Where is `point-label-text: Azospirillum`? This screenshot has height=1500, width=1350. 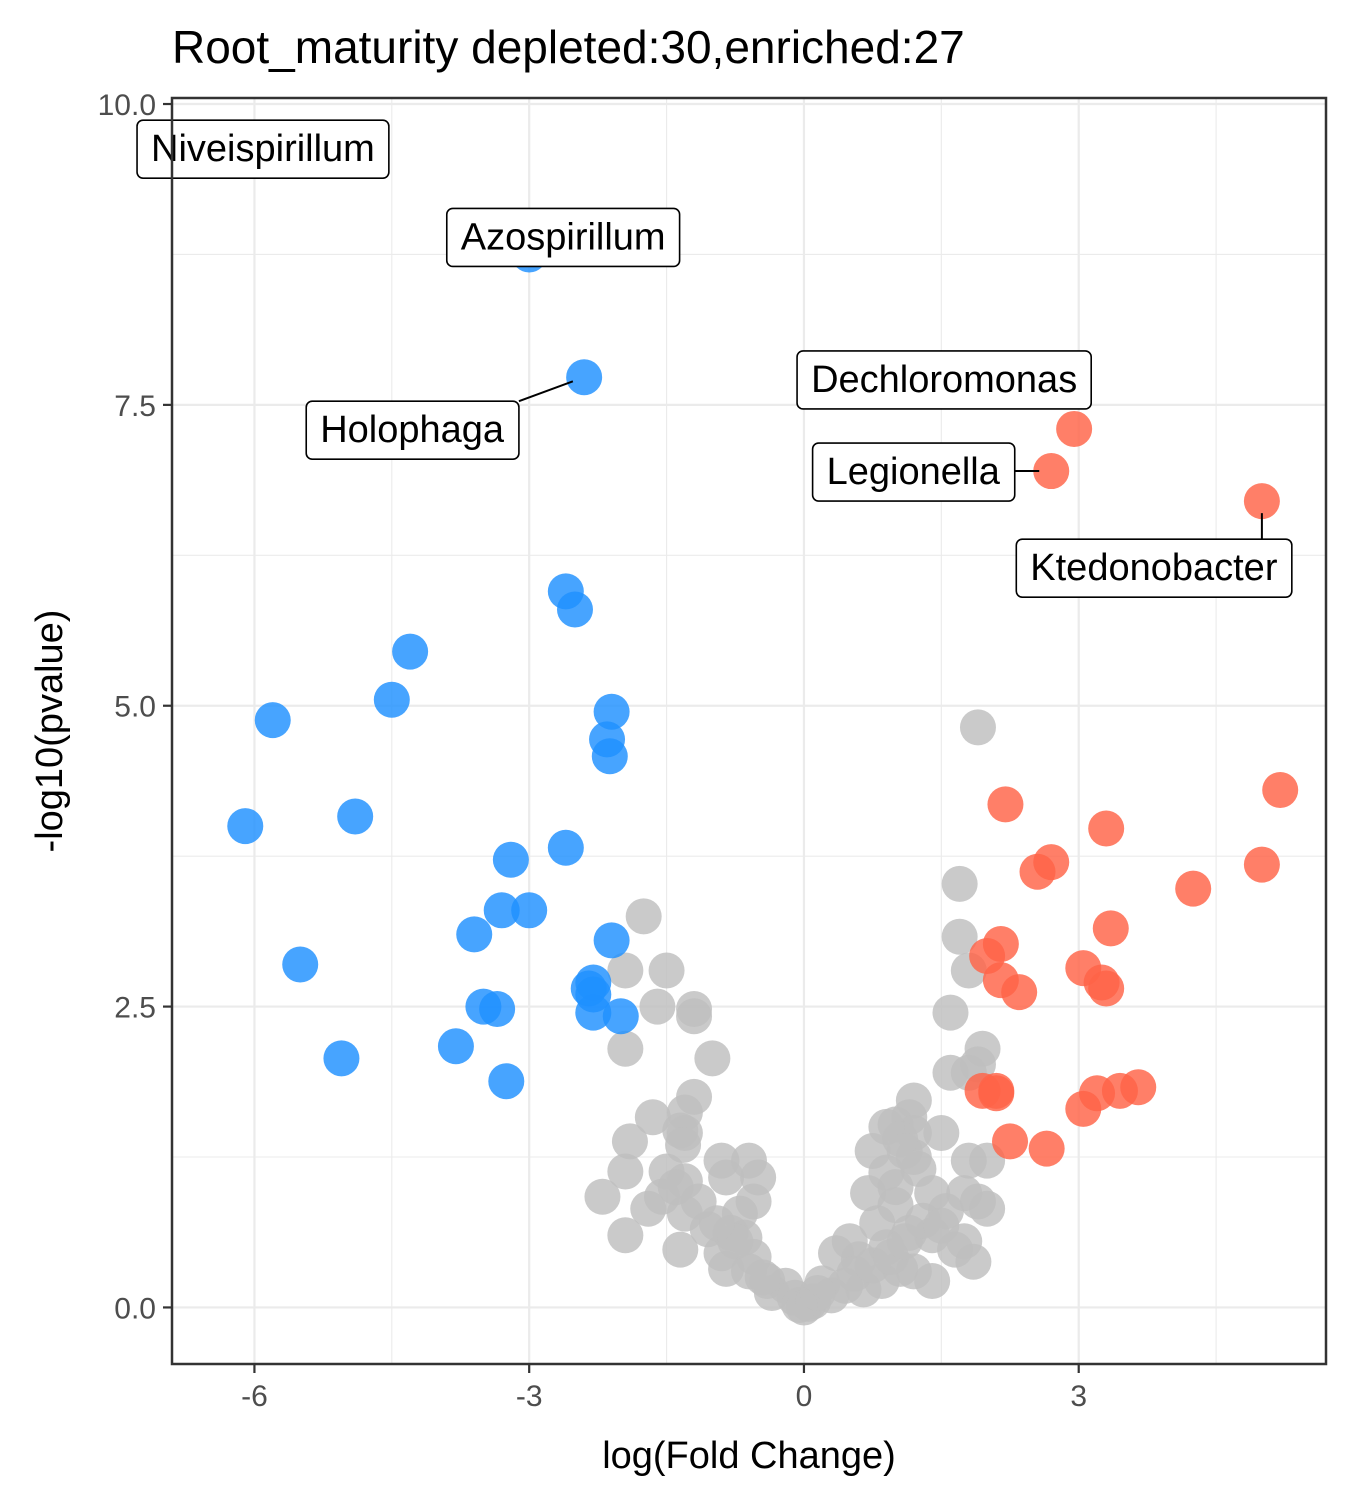 point-label-text: Azospirillum is located at coordinates (563, 237).